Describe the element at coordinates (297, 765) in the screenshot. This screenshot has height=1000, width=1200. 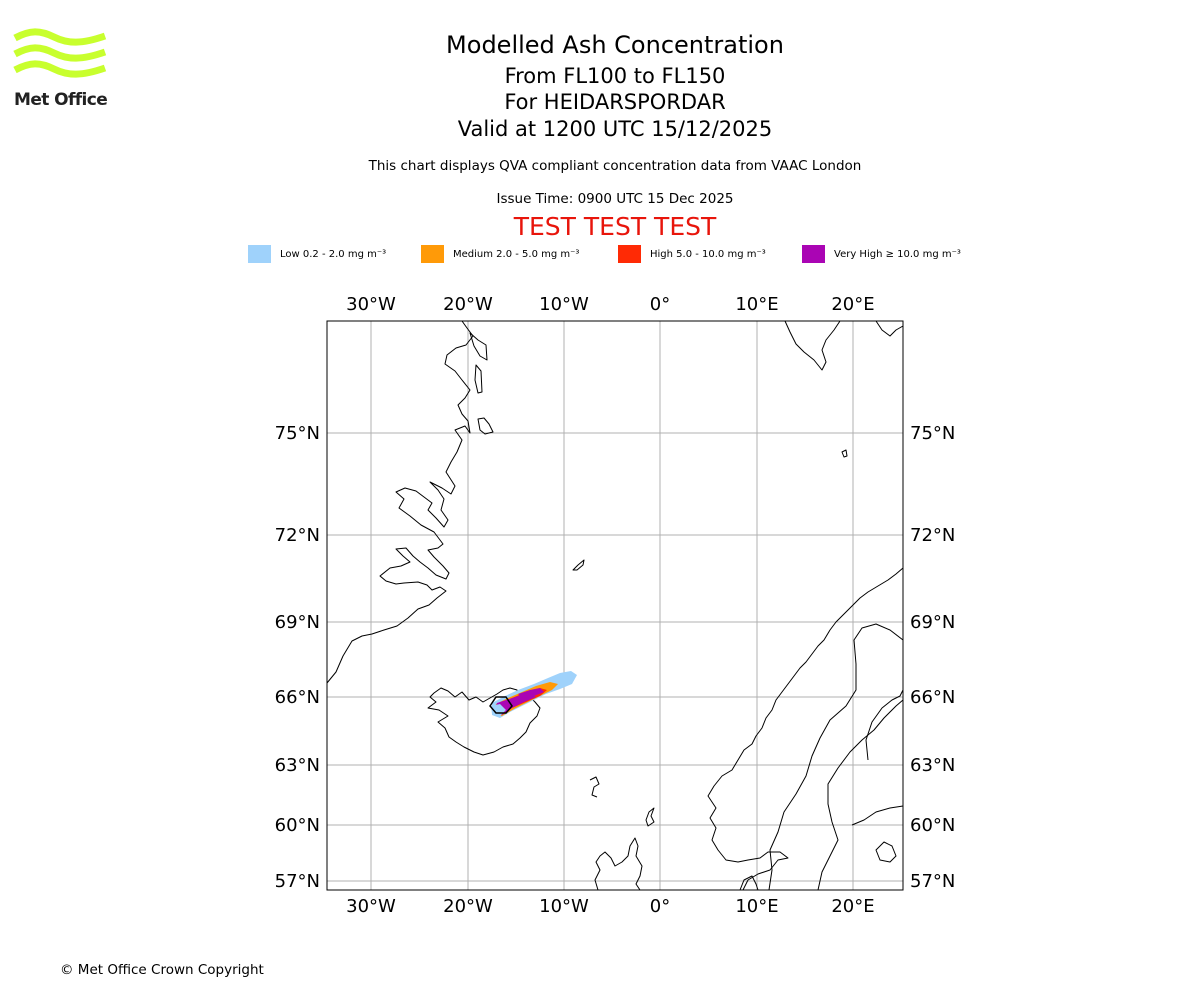
I see `lat-label-left-63n: 63°N` at that location.